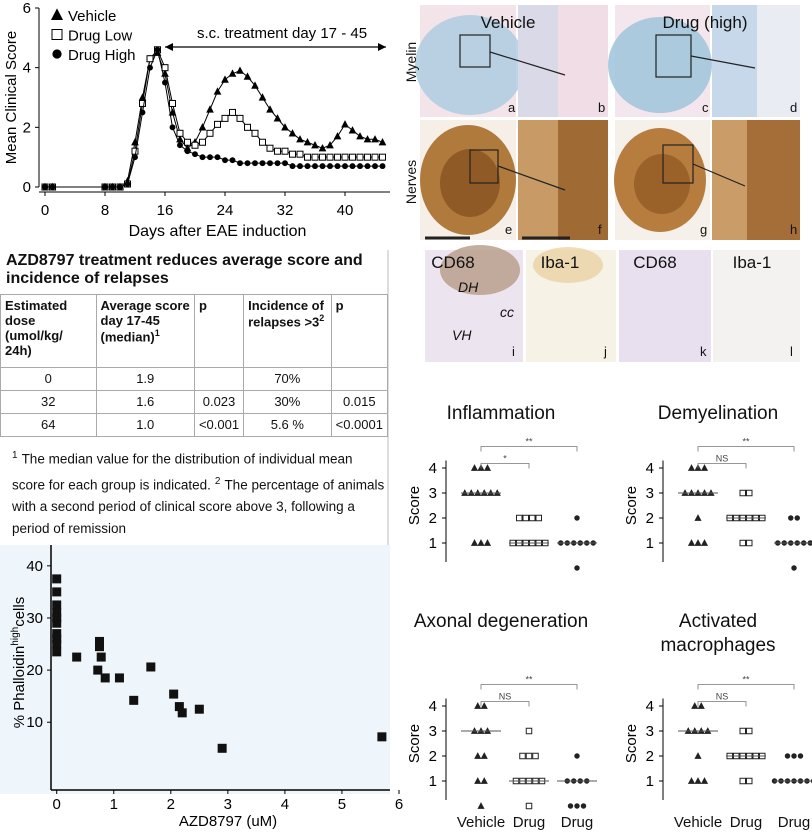 The width and height of the screenshot is (812, 832). I want to click on header-cell: Average score day 17-45 (median)1, so click(145, 331).